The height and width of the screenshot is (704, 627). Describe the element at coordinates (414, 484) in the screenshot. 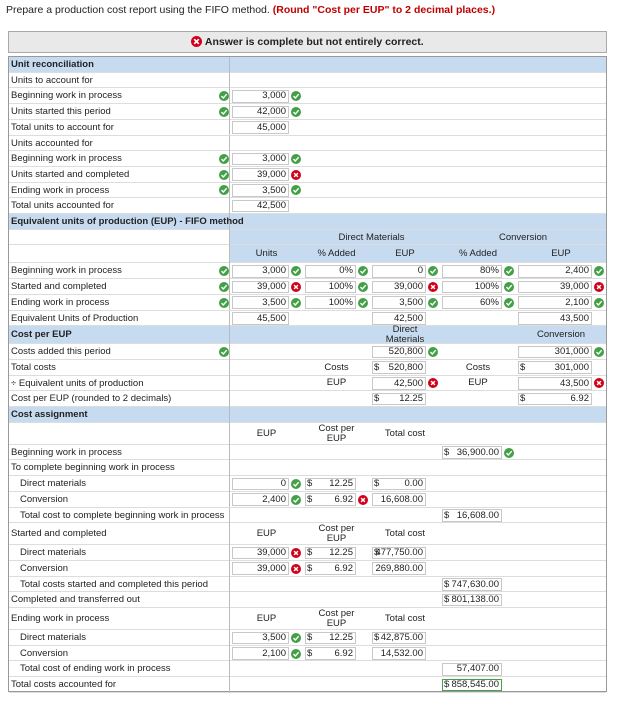

I see `cell-value: 0.00` at that location.